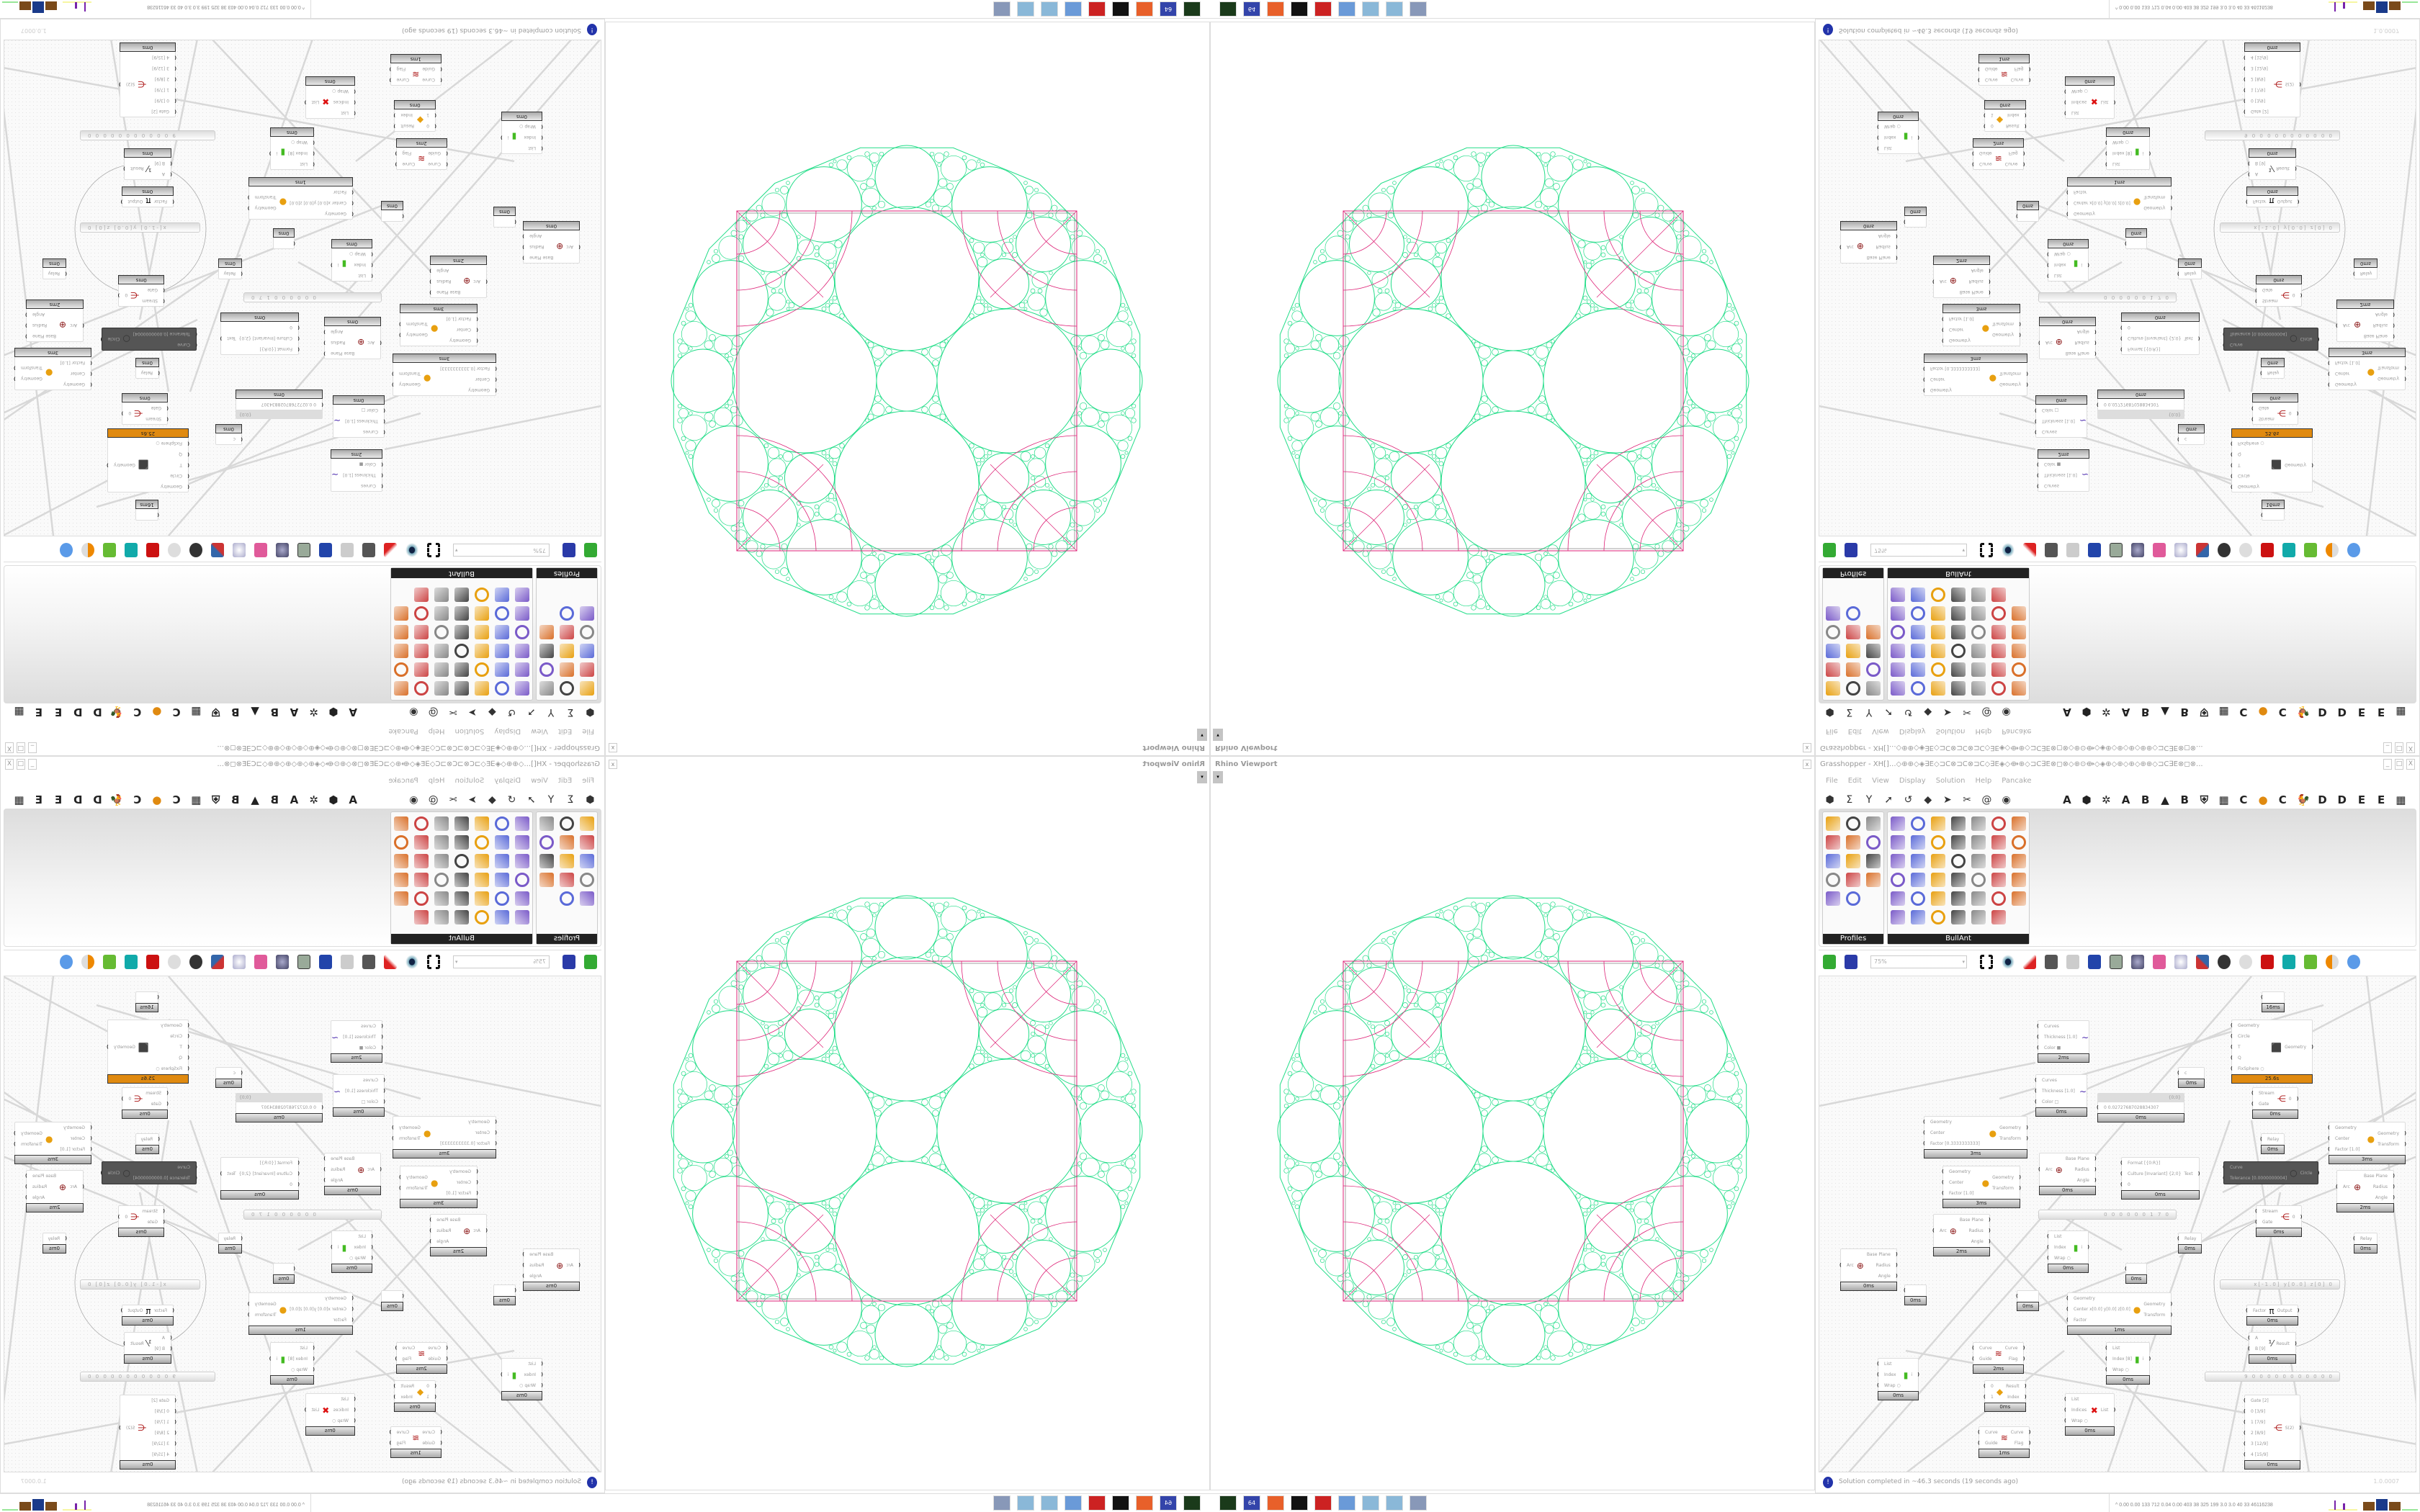  What do you see at coordinates (1394, 1503) in the screenshot?
I see `notepad-icon` at bounding box center [1394, 1503].